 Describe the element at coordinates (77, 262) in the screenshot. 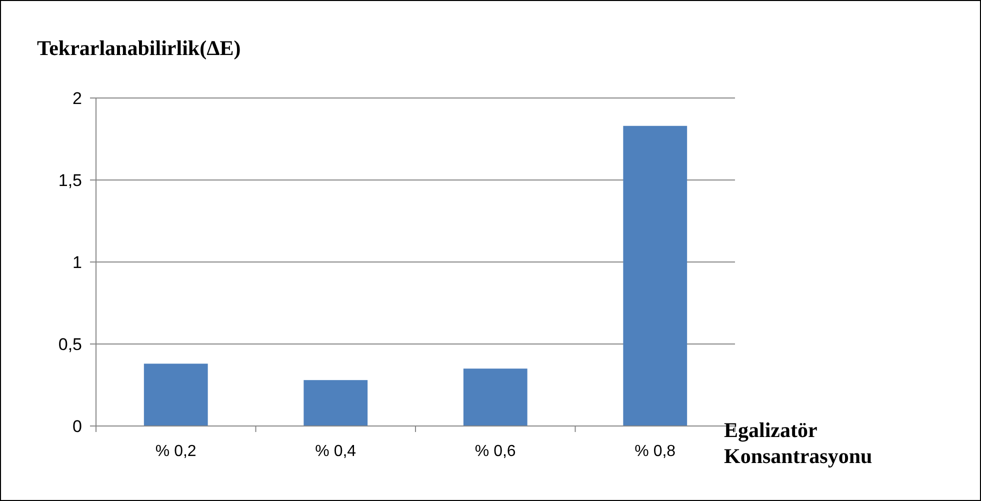

I see `y-tick-label: 1` at that location.